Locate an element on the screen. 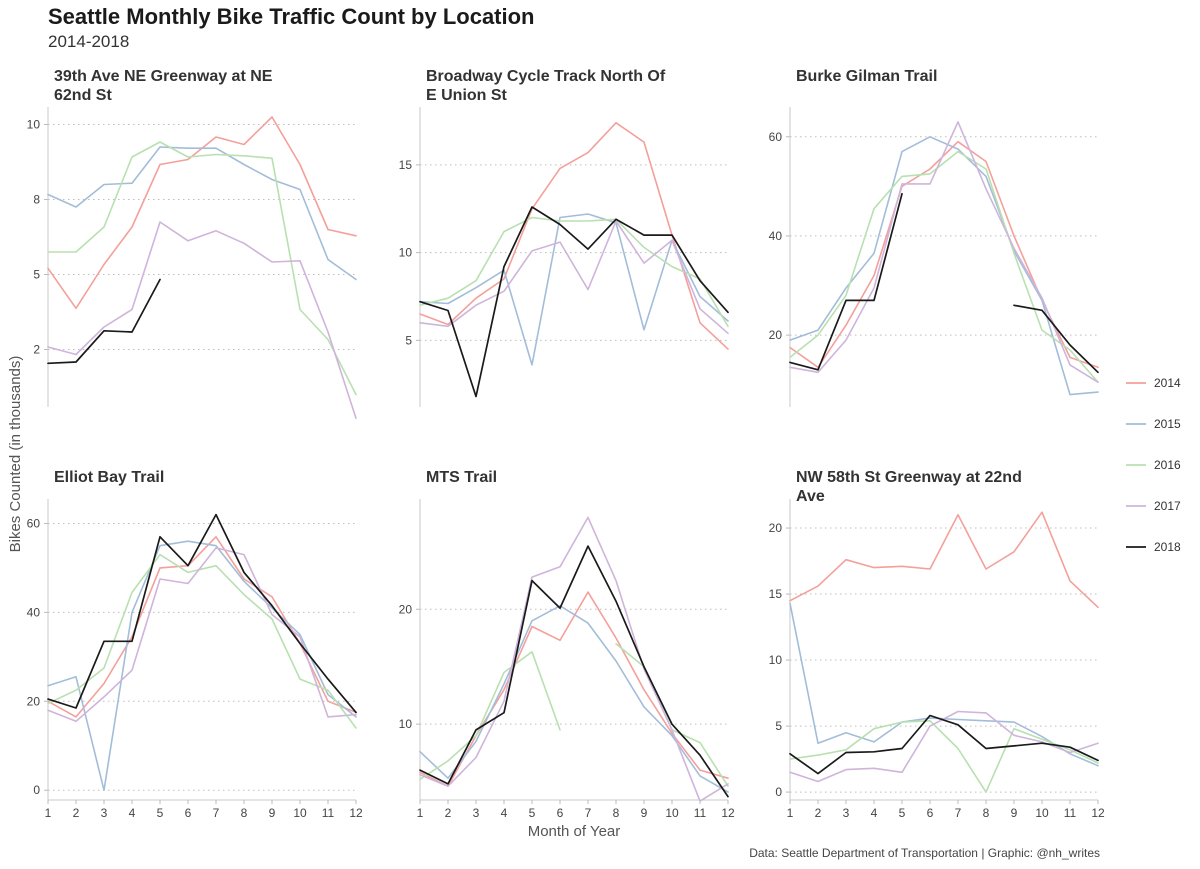 The image size is (1200, 869). panel-3-title-line: Burke Gilman Trail is located at coordinates (866, 76).